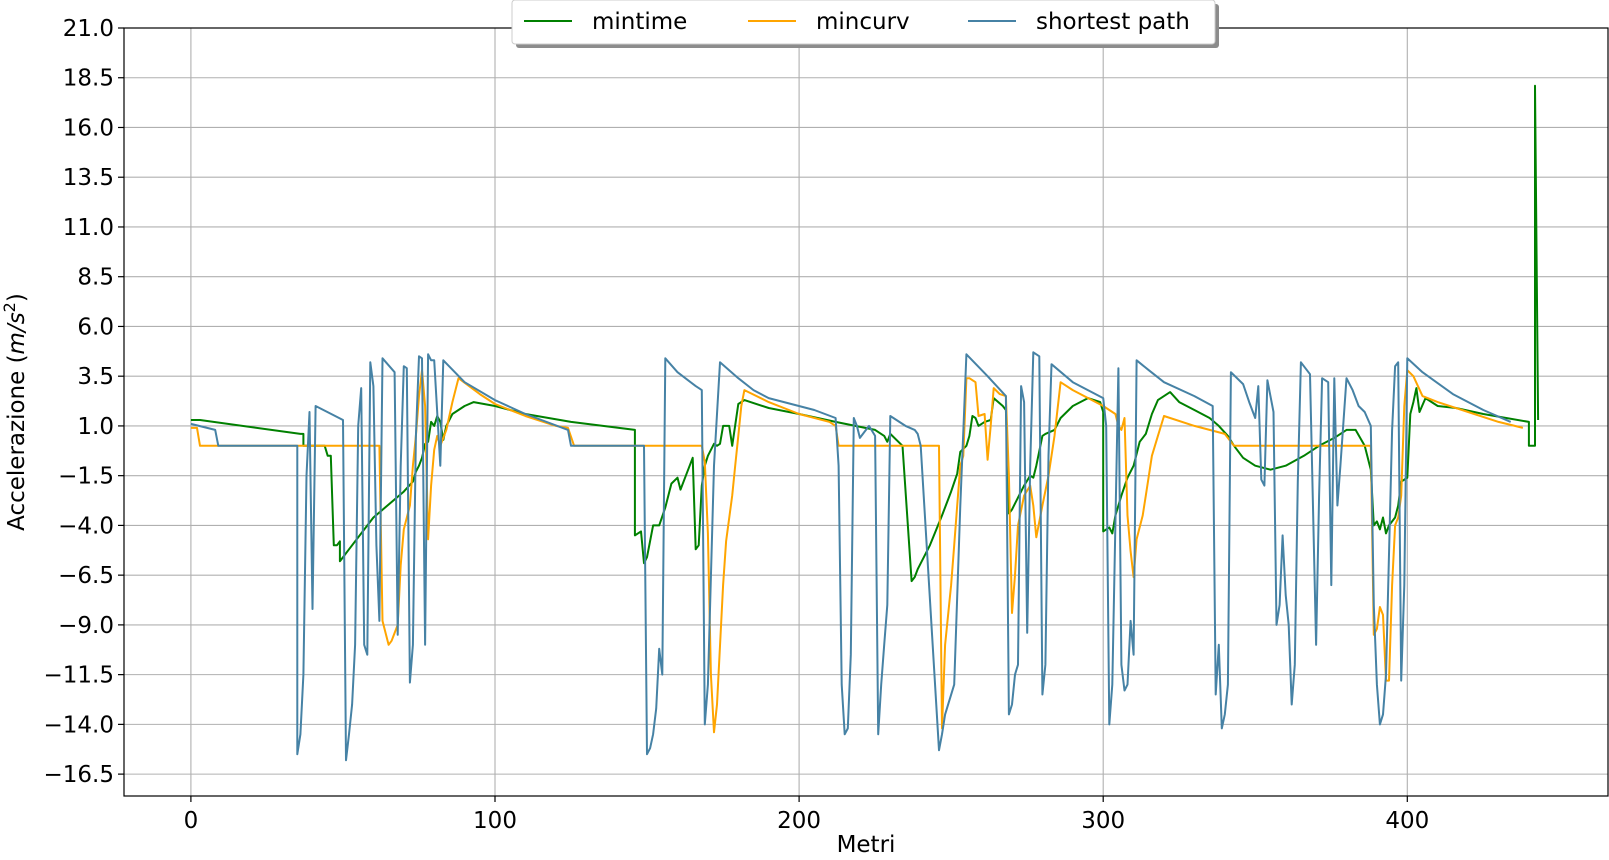 This screenshot has height=860, width=1609. I want to click on x-tick-label: 200, so click(799, 821).